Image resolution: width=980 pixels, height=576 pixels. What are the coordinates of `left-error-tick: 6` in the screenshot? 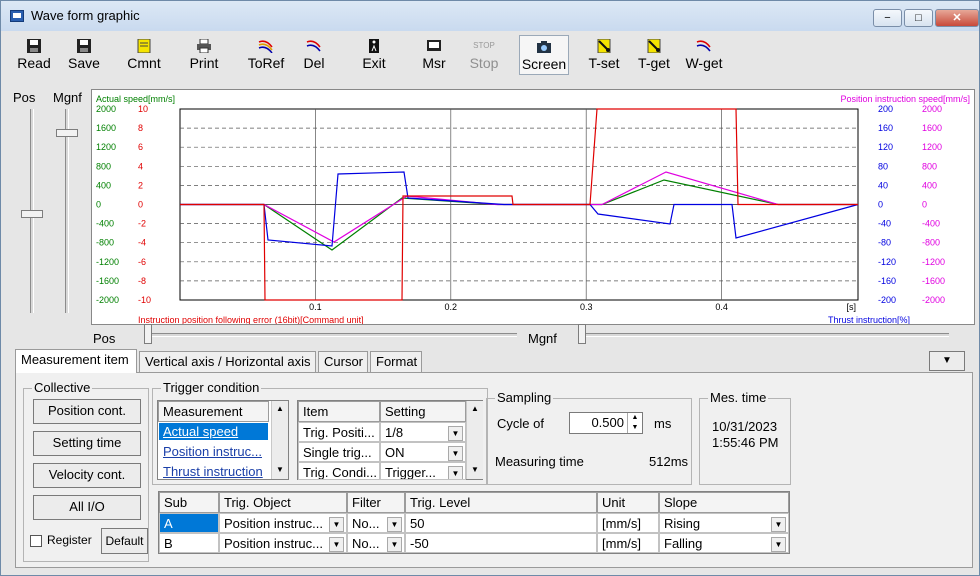 It's located at (140, 147).